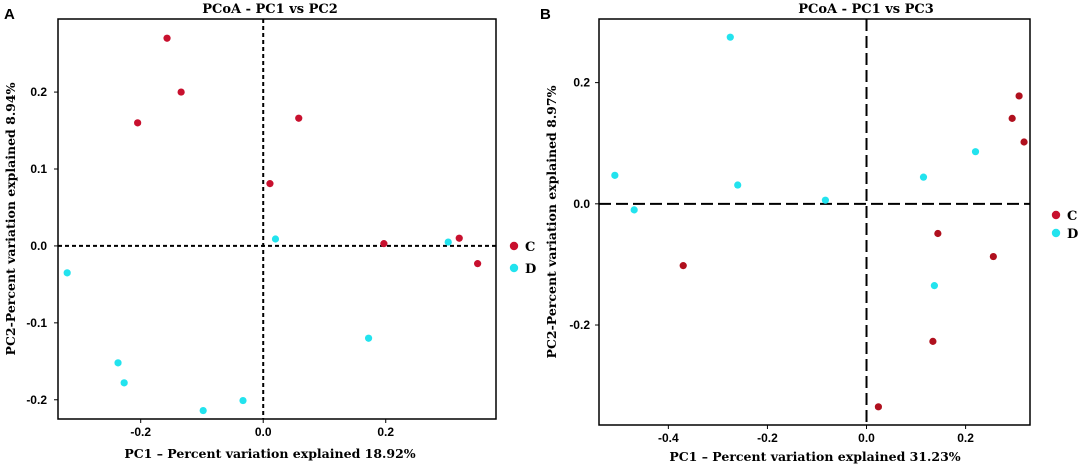 Image resolution: width=1084 pixels, height=468 pixels. Describe the element at coordinates (140, 432) in the screenshot. I see `panel-a-x-tick-label: -0.2` at that location.